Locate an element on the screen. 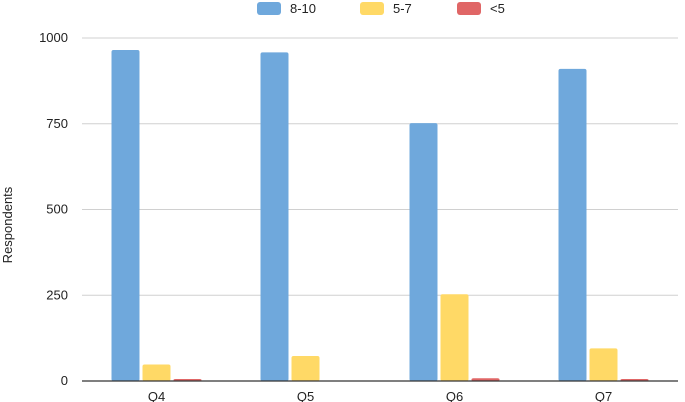 This screenshot has width=685, height=402. legend-item: 8-10 is located at coordinates (286, 8).